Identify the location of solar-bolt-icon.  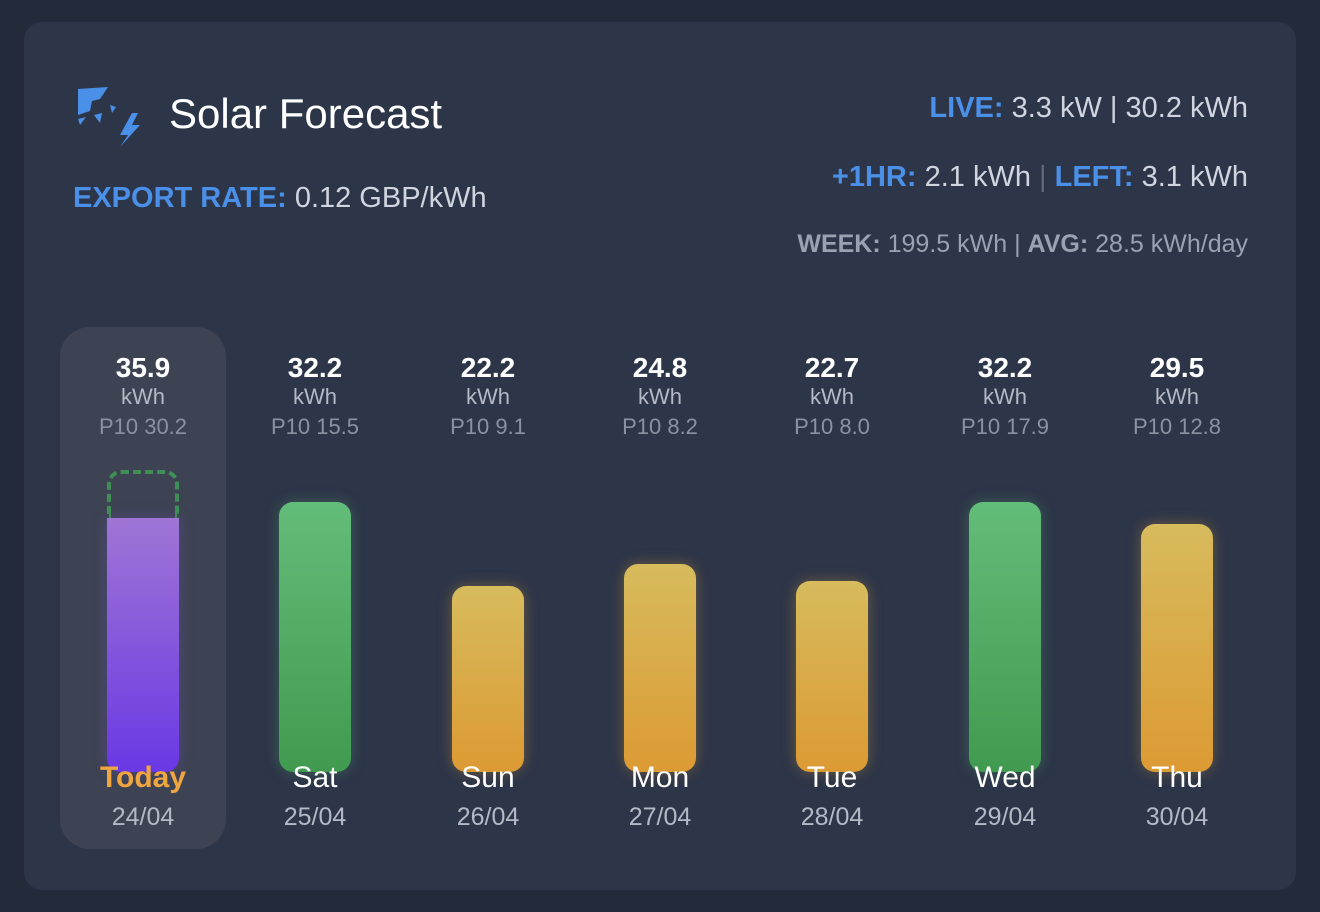
(109, 117).